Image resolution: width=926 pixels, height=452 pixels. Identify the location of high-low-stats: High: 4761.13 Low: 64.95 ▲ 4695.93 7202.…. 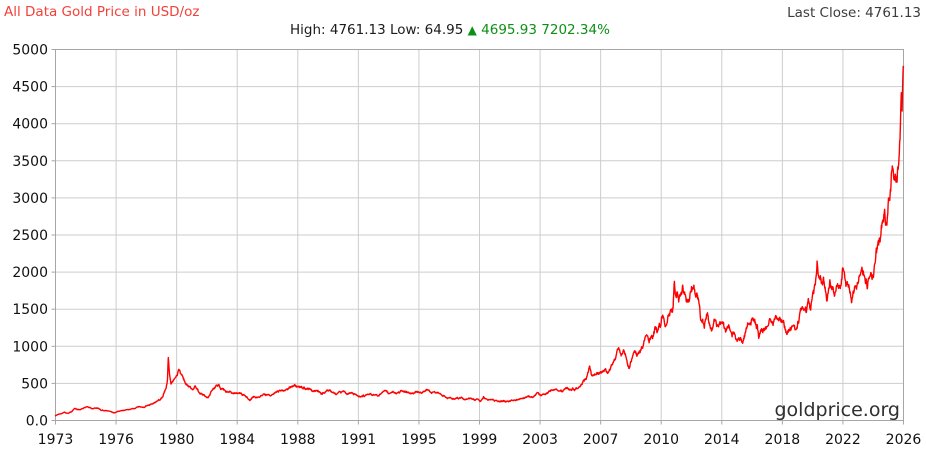
(450, 30).